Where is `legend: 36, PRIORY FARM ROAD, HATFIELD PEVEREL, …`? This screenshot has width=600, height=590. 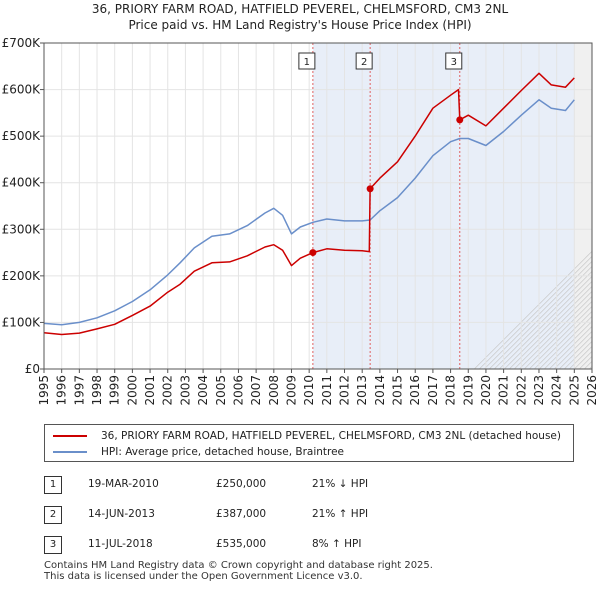
legend: 36, PRIORY FARM ROAD, HATFIELD PEVEREL, … is located at coordinates (309, 443).